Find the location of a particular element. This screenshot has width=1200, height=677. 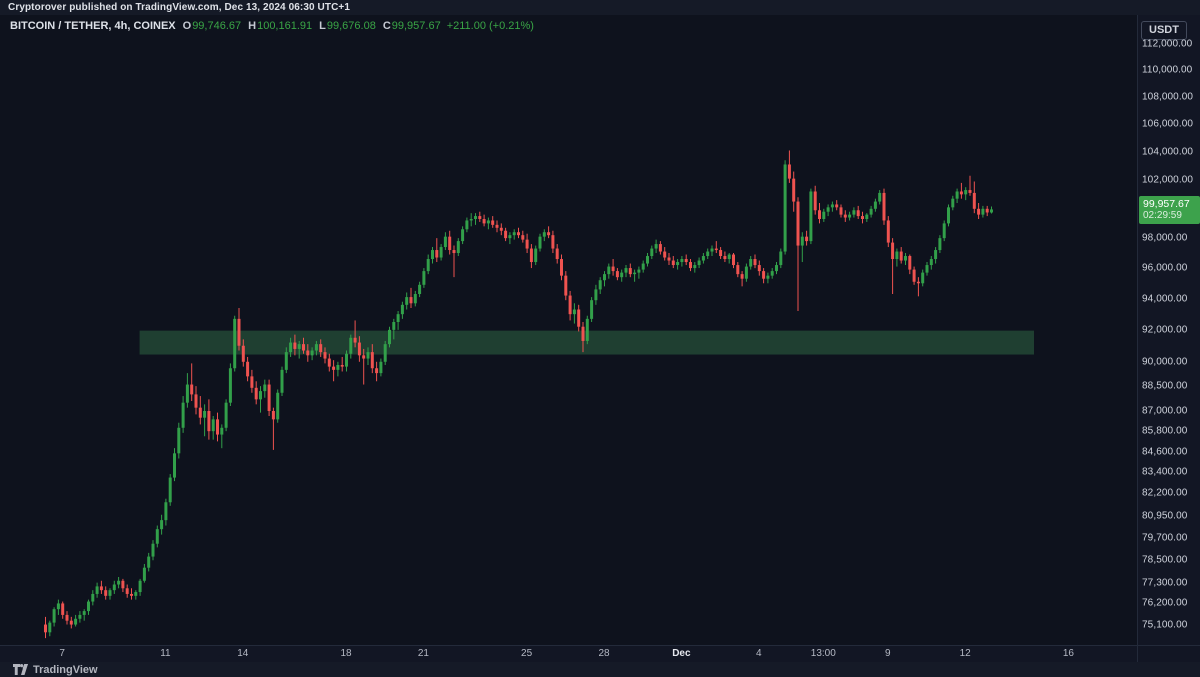

price-tick-label: 98,000.00 is located at coordinates (1165, 238).